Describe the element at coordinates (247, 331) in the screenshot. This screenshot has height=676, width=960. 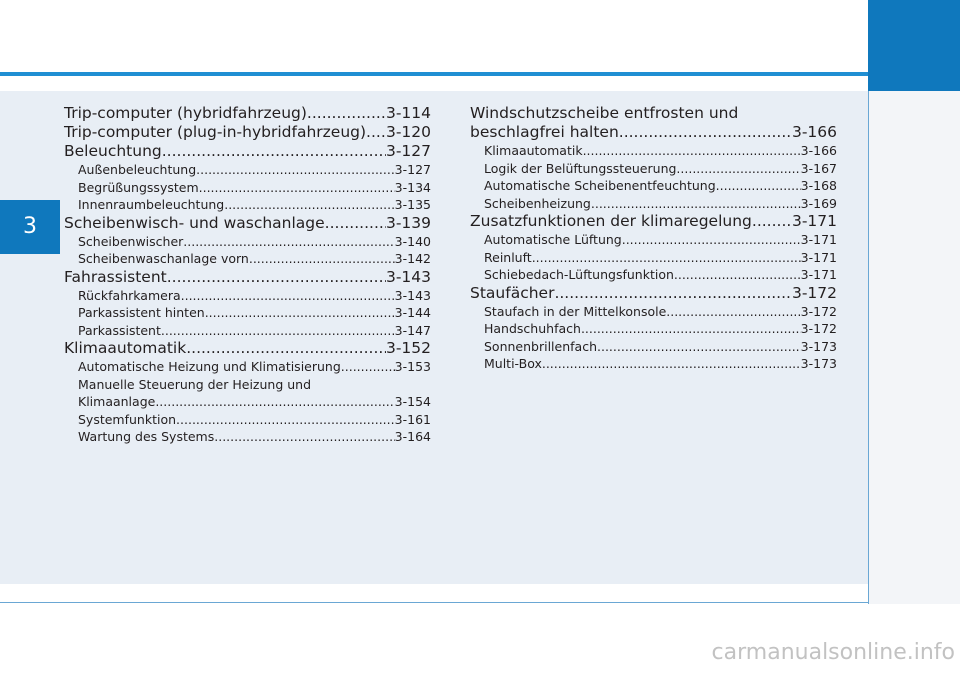
I see `toc-entry: Parkassistent 3-147` at that location.